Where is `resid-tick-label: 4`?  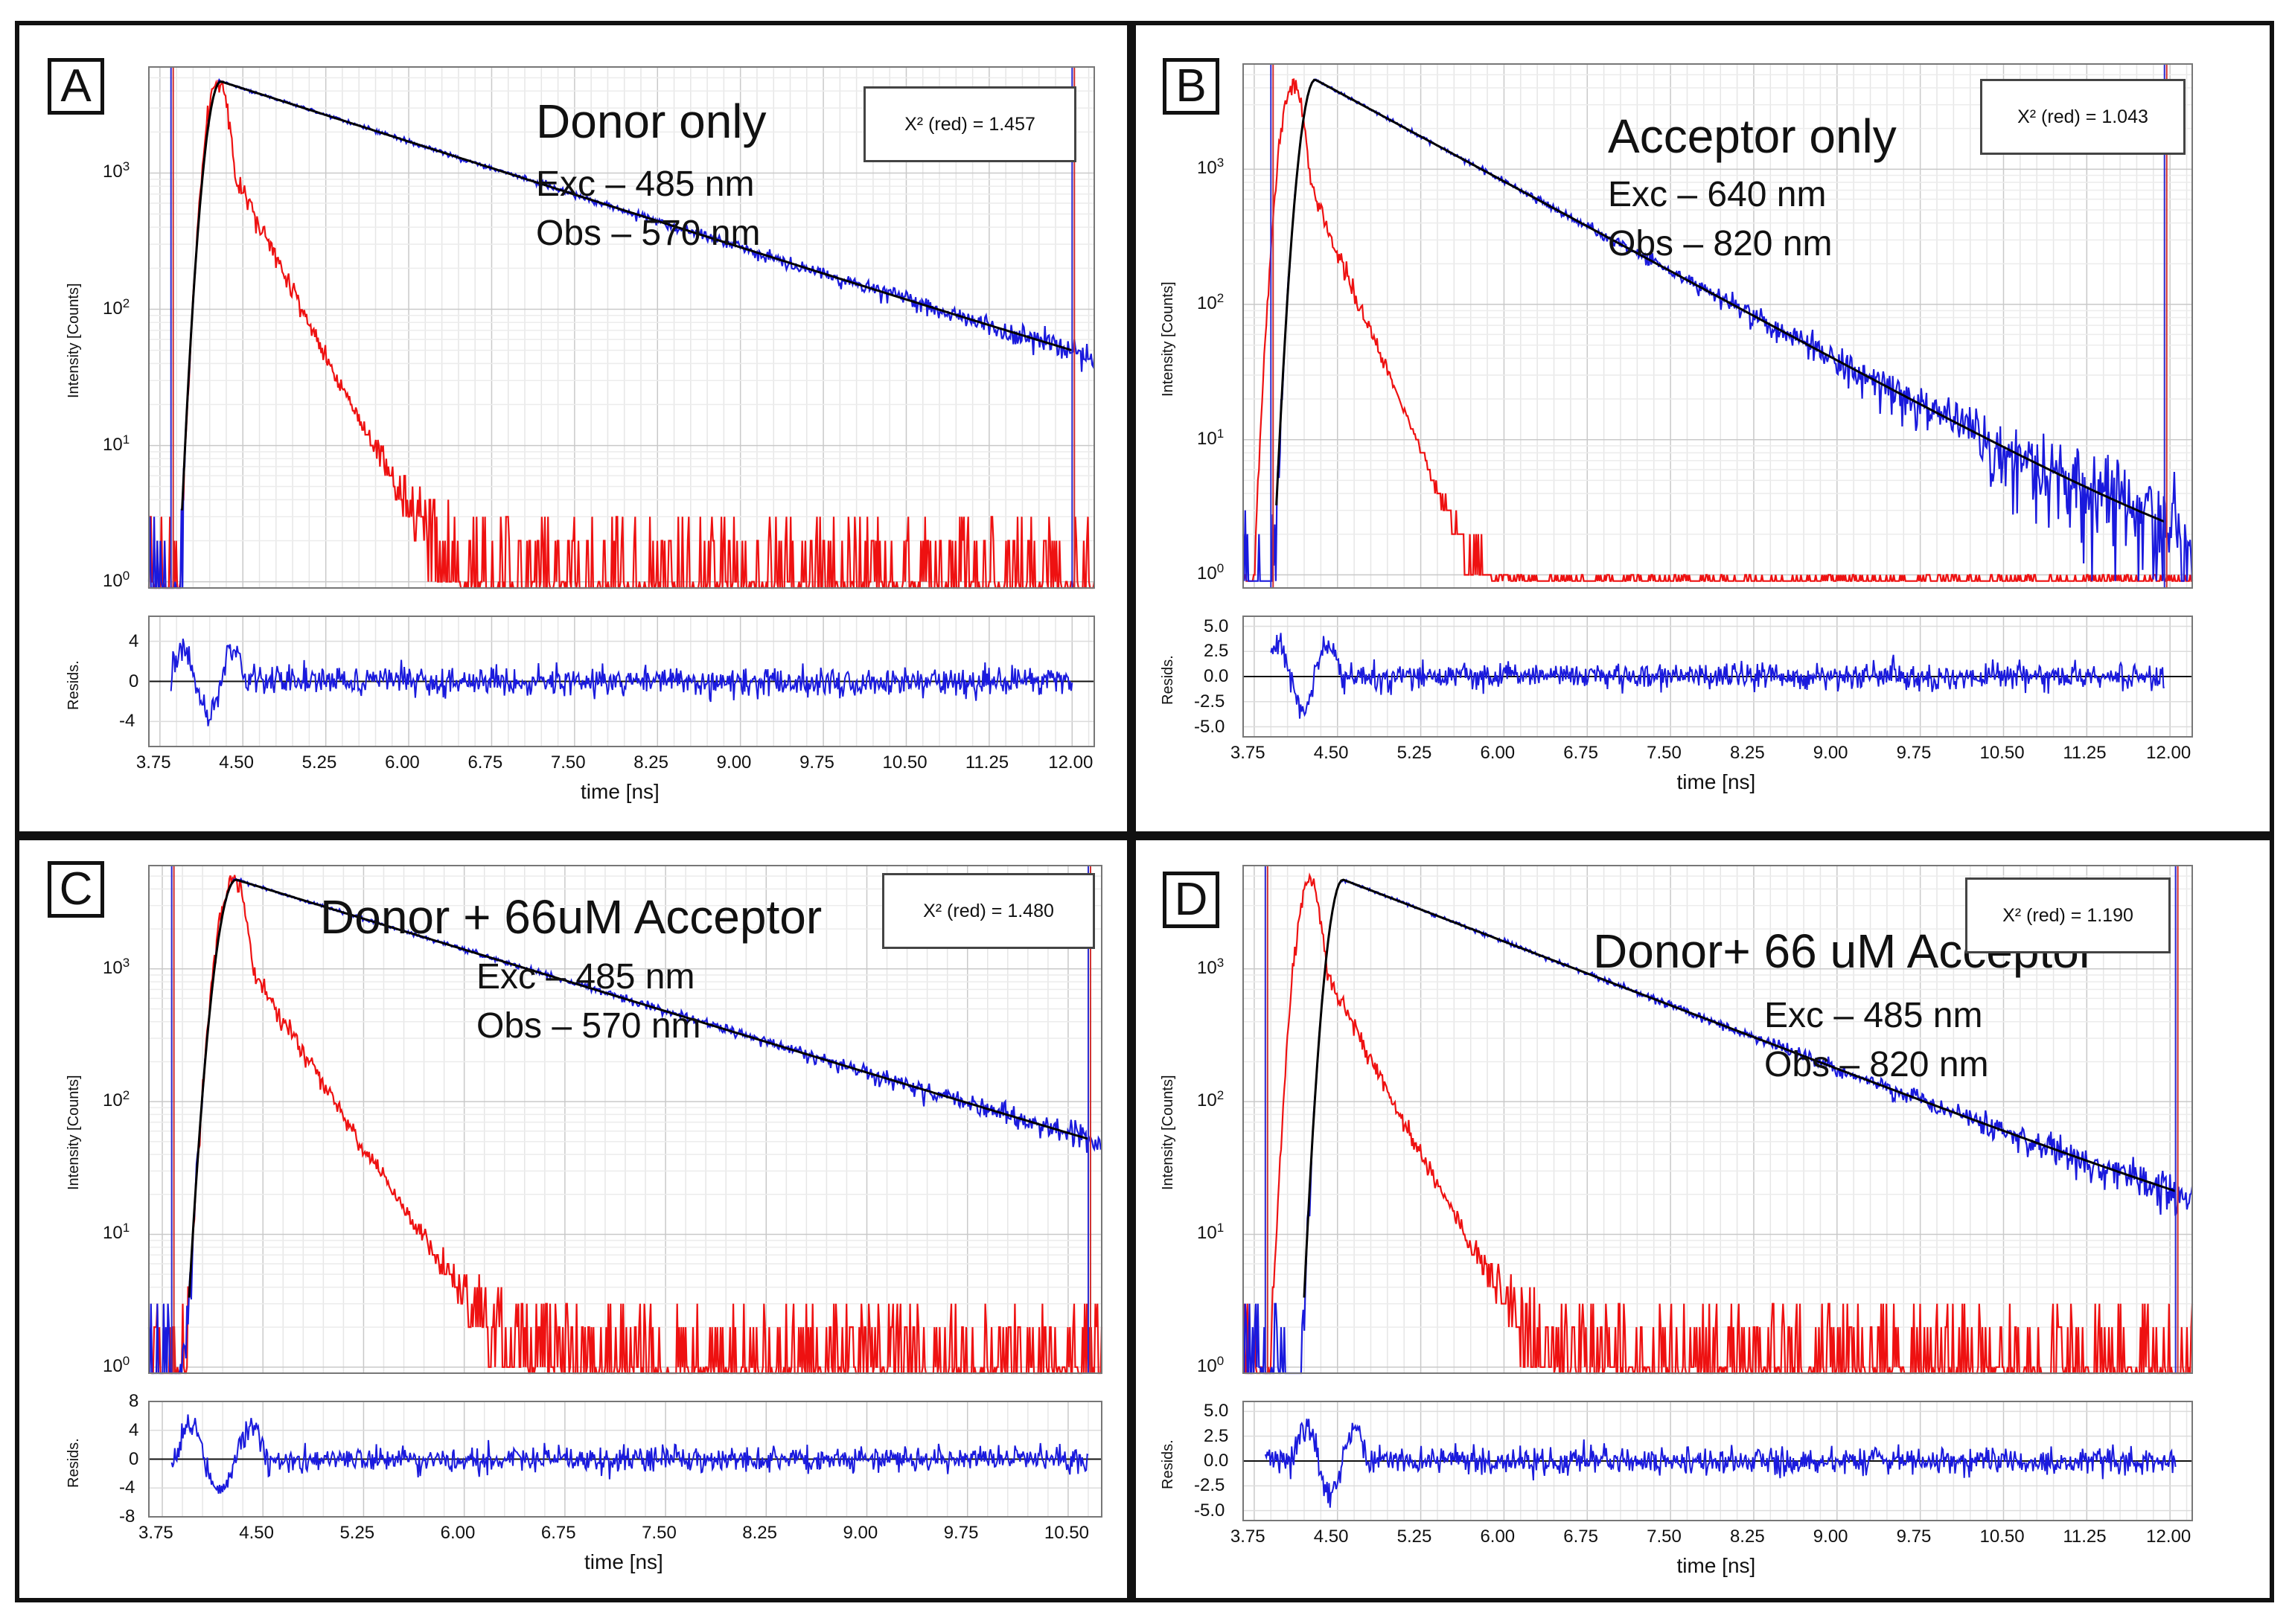
resid-tick-label: 4 is located at coordinates (134, 640).